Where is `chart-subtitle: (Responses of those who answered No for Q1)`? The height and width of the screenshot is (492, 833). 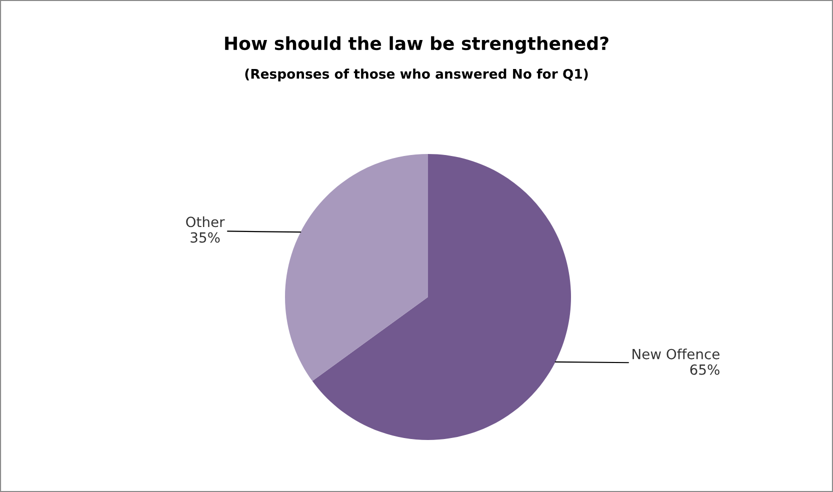
chart-subtitle: (Responses of those who answered No for Q1) is located at coordinates (416, 75).